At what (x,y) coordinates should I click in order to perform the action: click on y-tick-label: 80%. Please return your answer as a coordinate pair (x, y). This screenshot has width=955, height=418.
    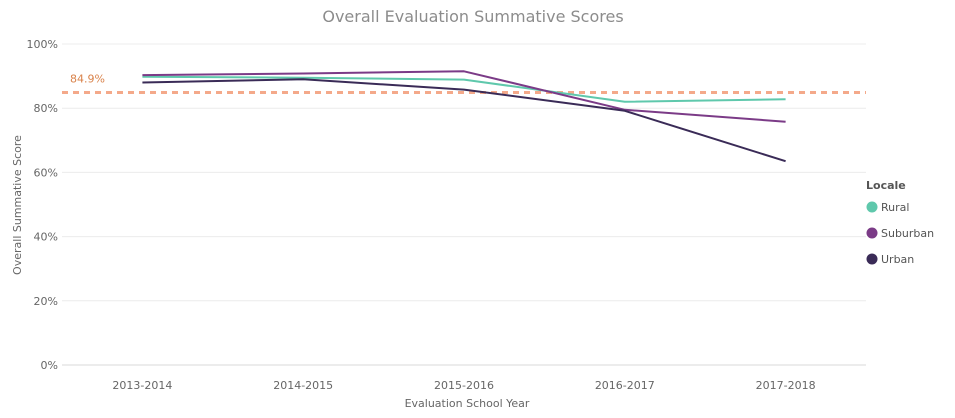
    Looking at the image, I should click on (46, 108).